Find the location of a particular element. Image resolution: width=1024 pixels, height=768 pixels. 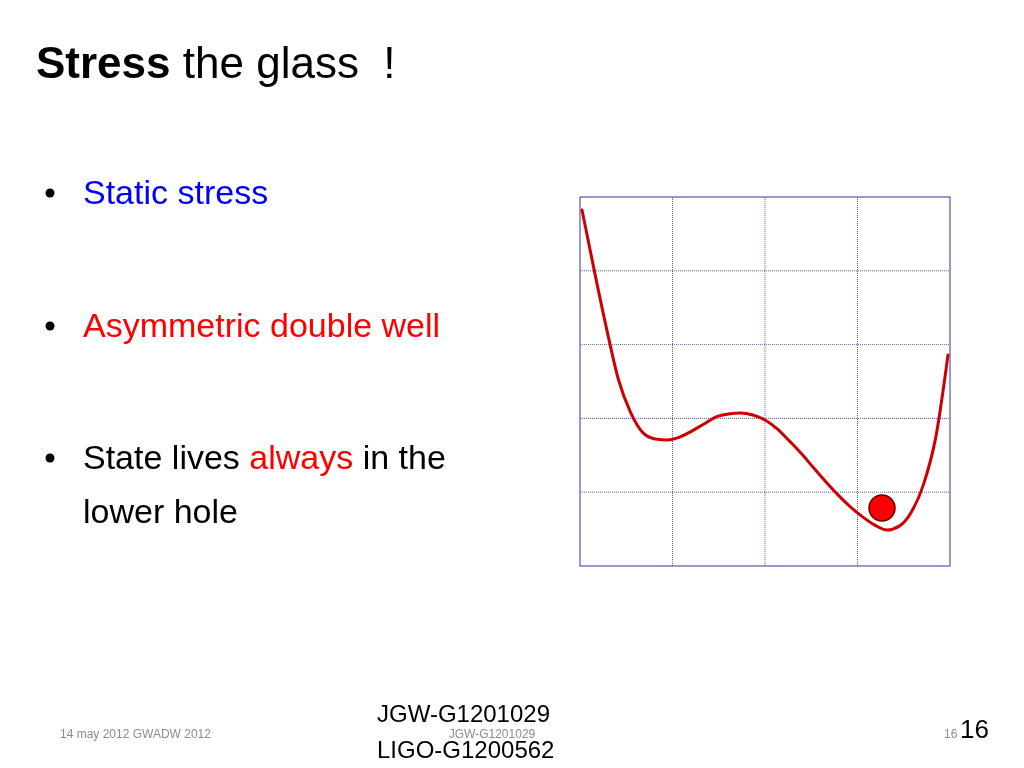

text: 14 may 2012 GWADW 2012 is located at coordinates (136, 734).